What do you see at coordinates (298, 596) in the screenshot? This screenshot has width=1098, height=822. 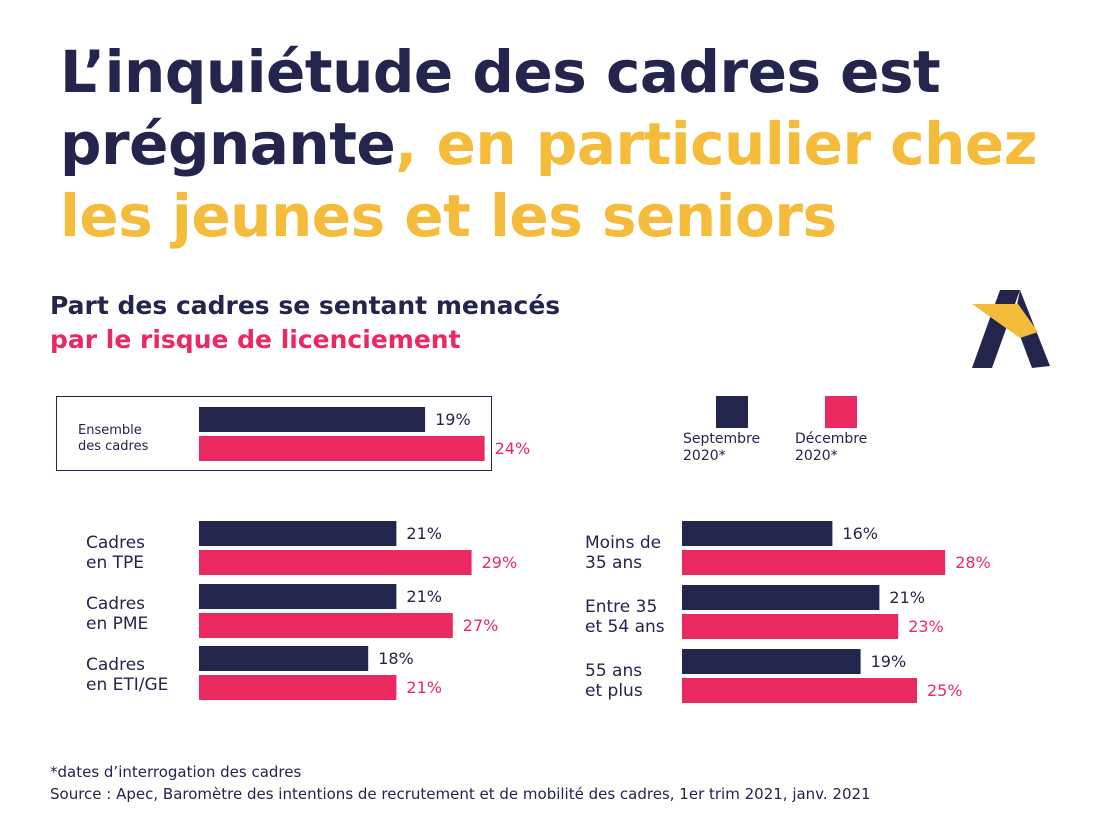 I see `bar-pme-september` at bounding box center [298, 596].